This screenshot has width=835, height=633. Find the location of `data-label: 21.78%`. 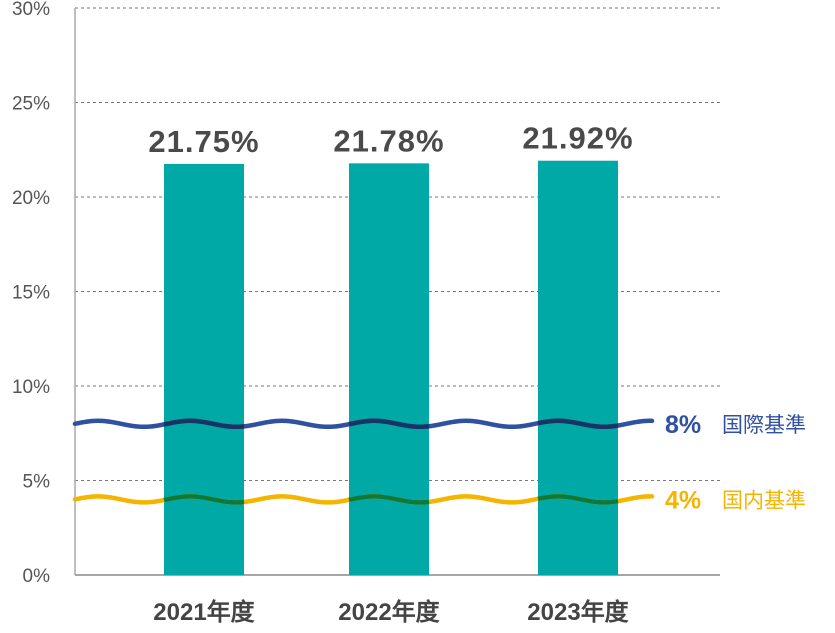

data-label: 21.78% is located at coordinates (388, 140).